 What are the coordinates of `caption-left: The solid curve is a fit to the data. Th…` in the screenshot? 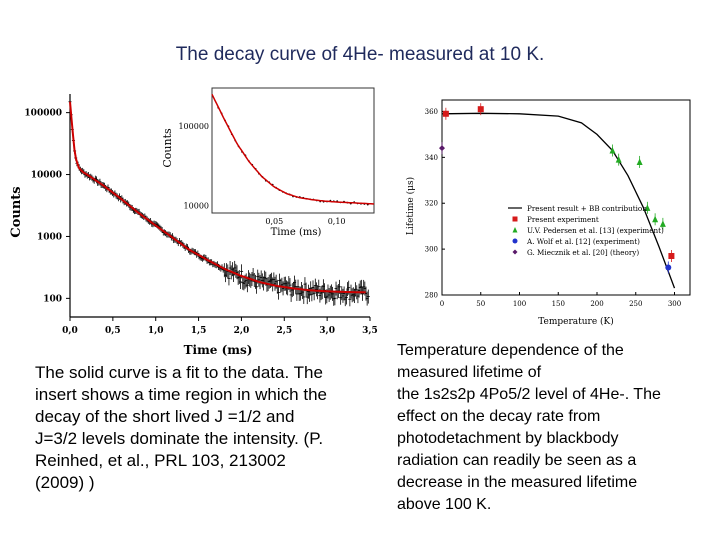 It's located at (181, 427).